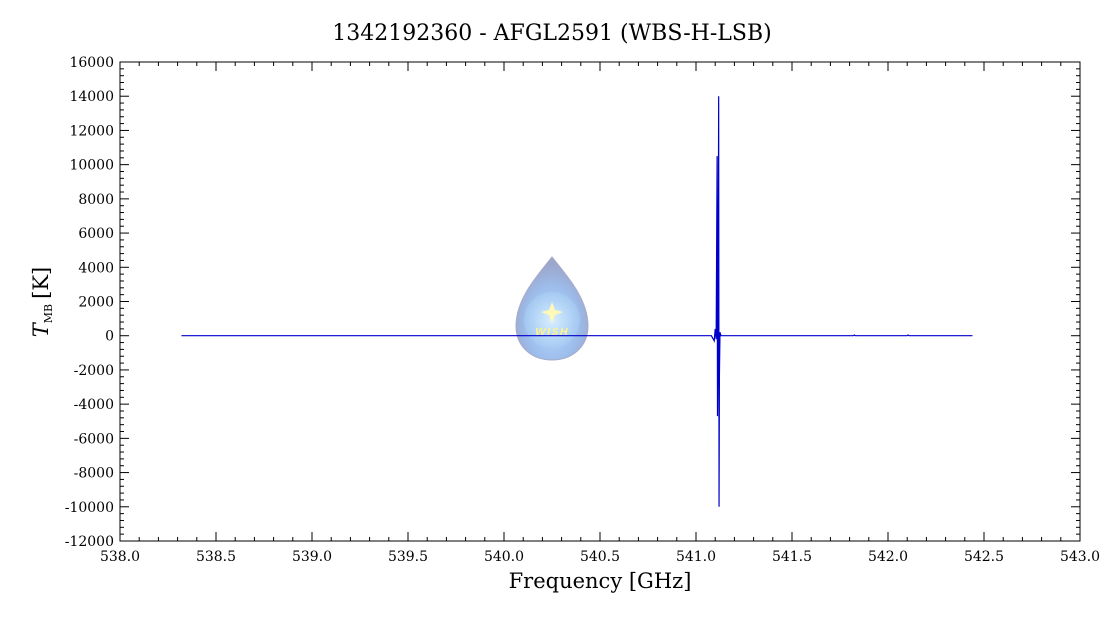  Describe the element at coordinates (48, 313) in the screenshot. I see `y-axis-label-subscript: MB` at that location.